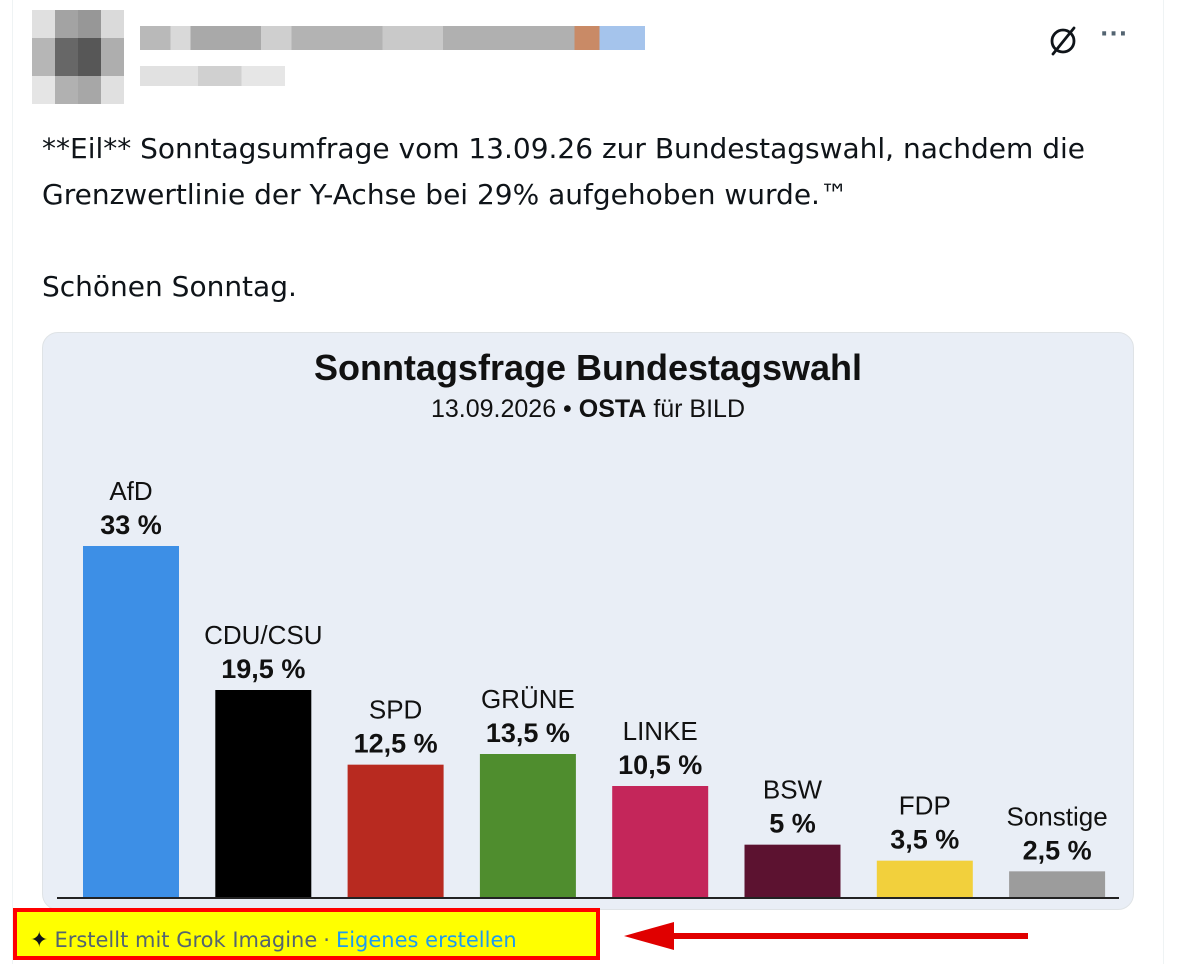 The image size is (1197, 964). I want to click on category-label: GRÜNE, so click(528, 699).